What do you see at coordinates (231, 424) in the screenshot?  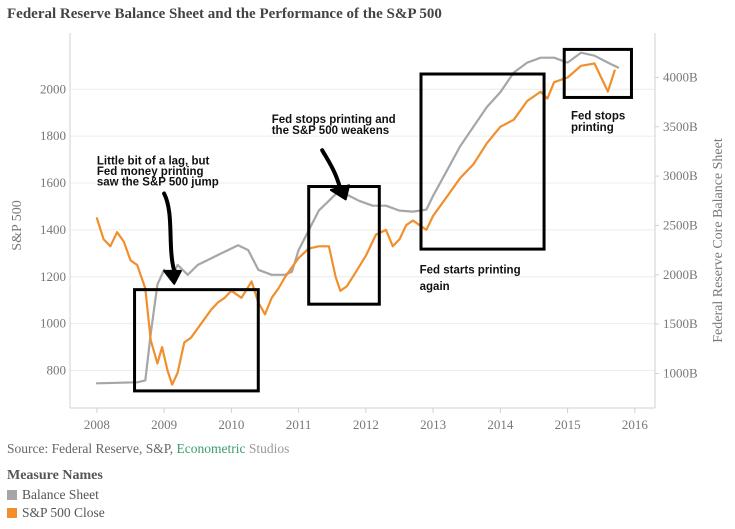 I see `x-tick-label: 2010` at bounding box center [231, 424].